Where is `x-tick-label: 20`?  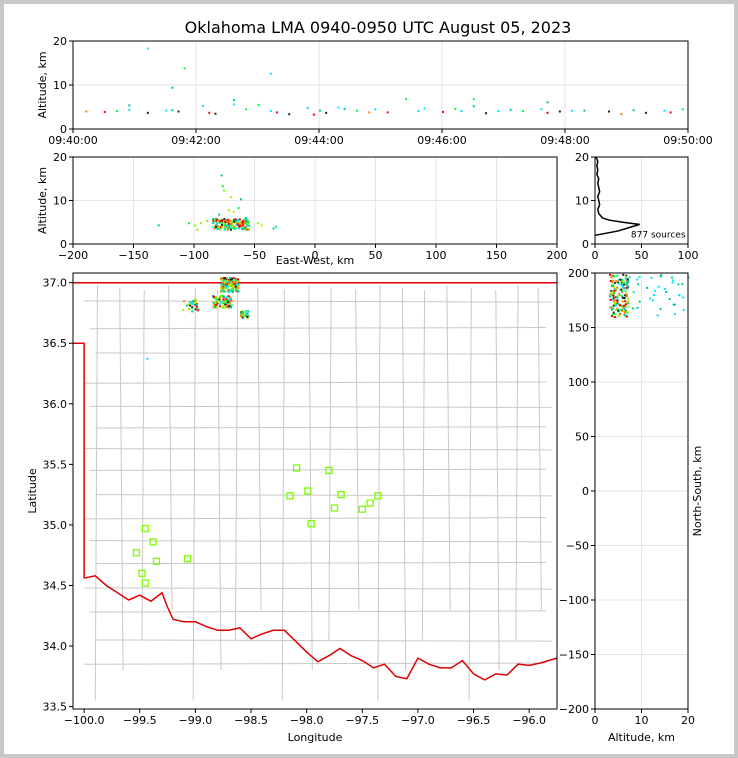 x-tick-label: 20 is located at coordinates (688, 720).